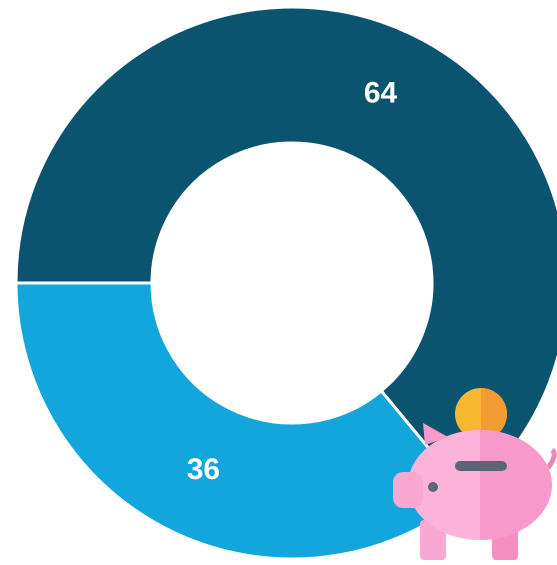 The image size is (557, 565). Describe the element at coordinates (494, 414) in the screenshot. I see `coin-shade` at that location.